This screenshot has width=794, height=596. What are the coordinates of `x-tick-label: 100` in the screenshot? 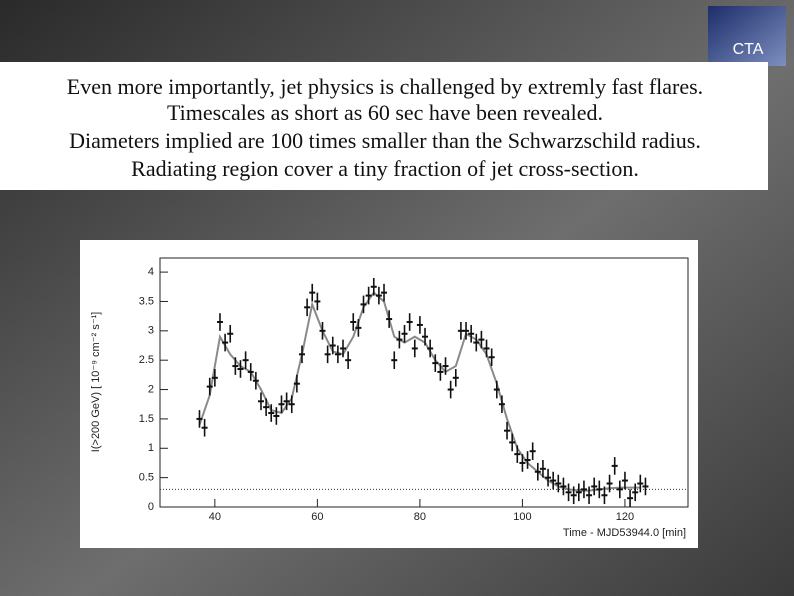 It's located at (522, 517).